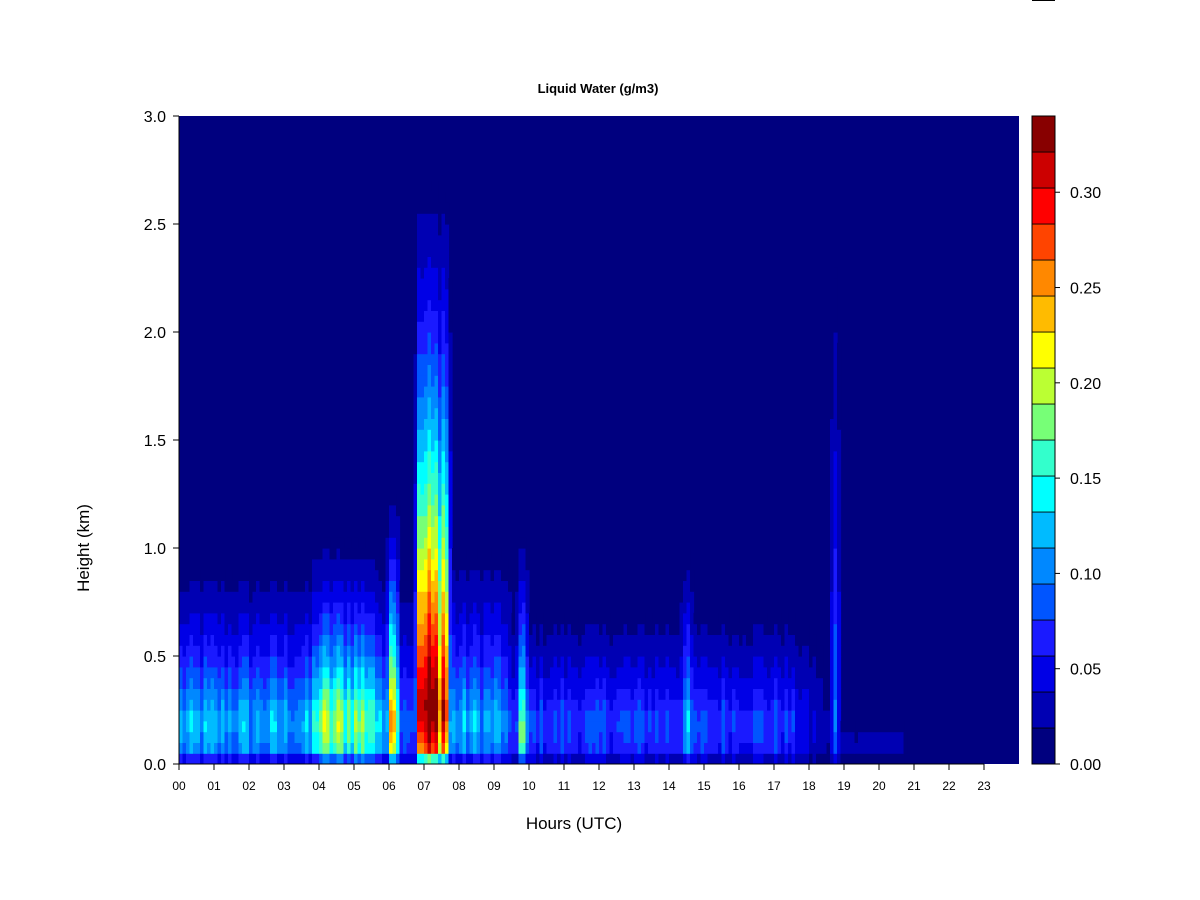  I want to click on colorbar-swatch, so click(1043, 278).